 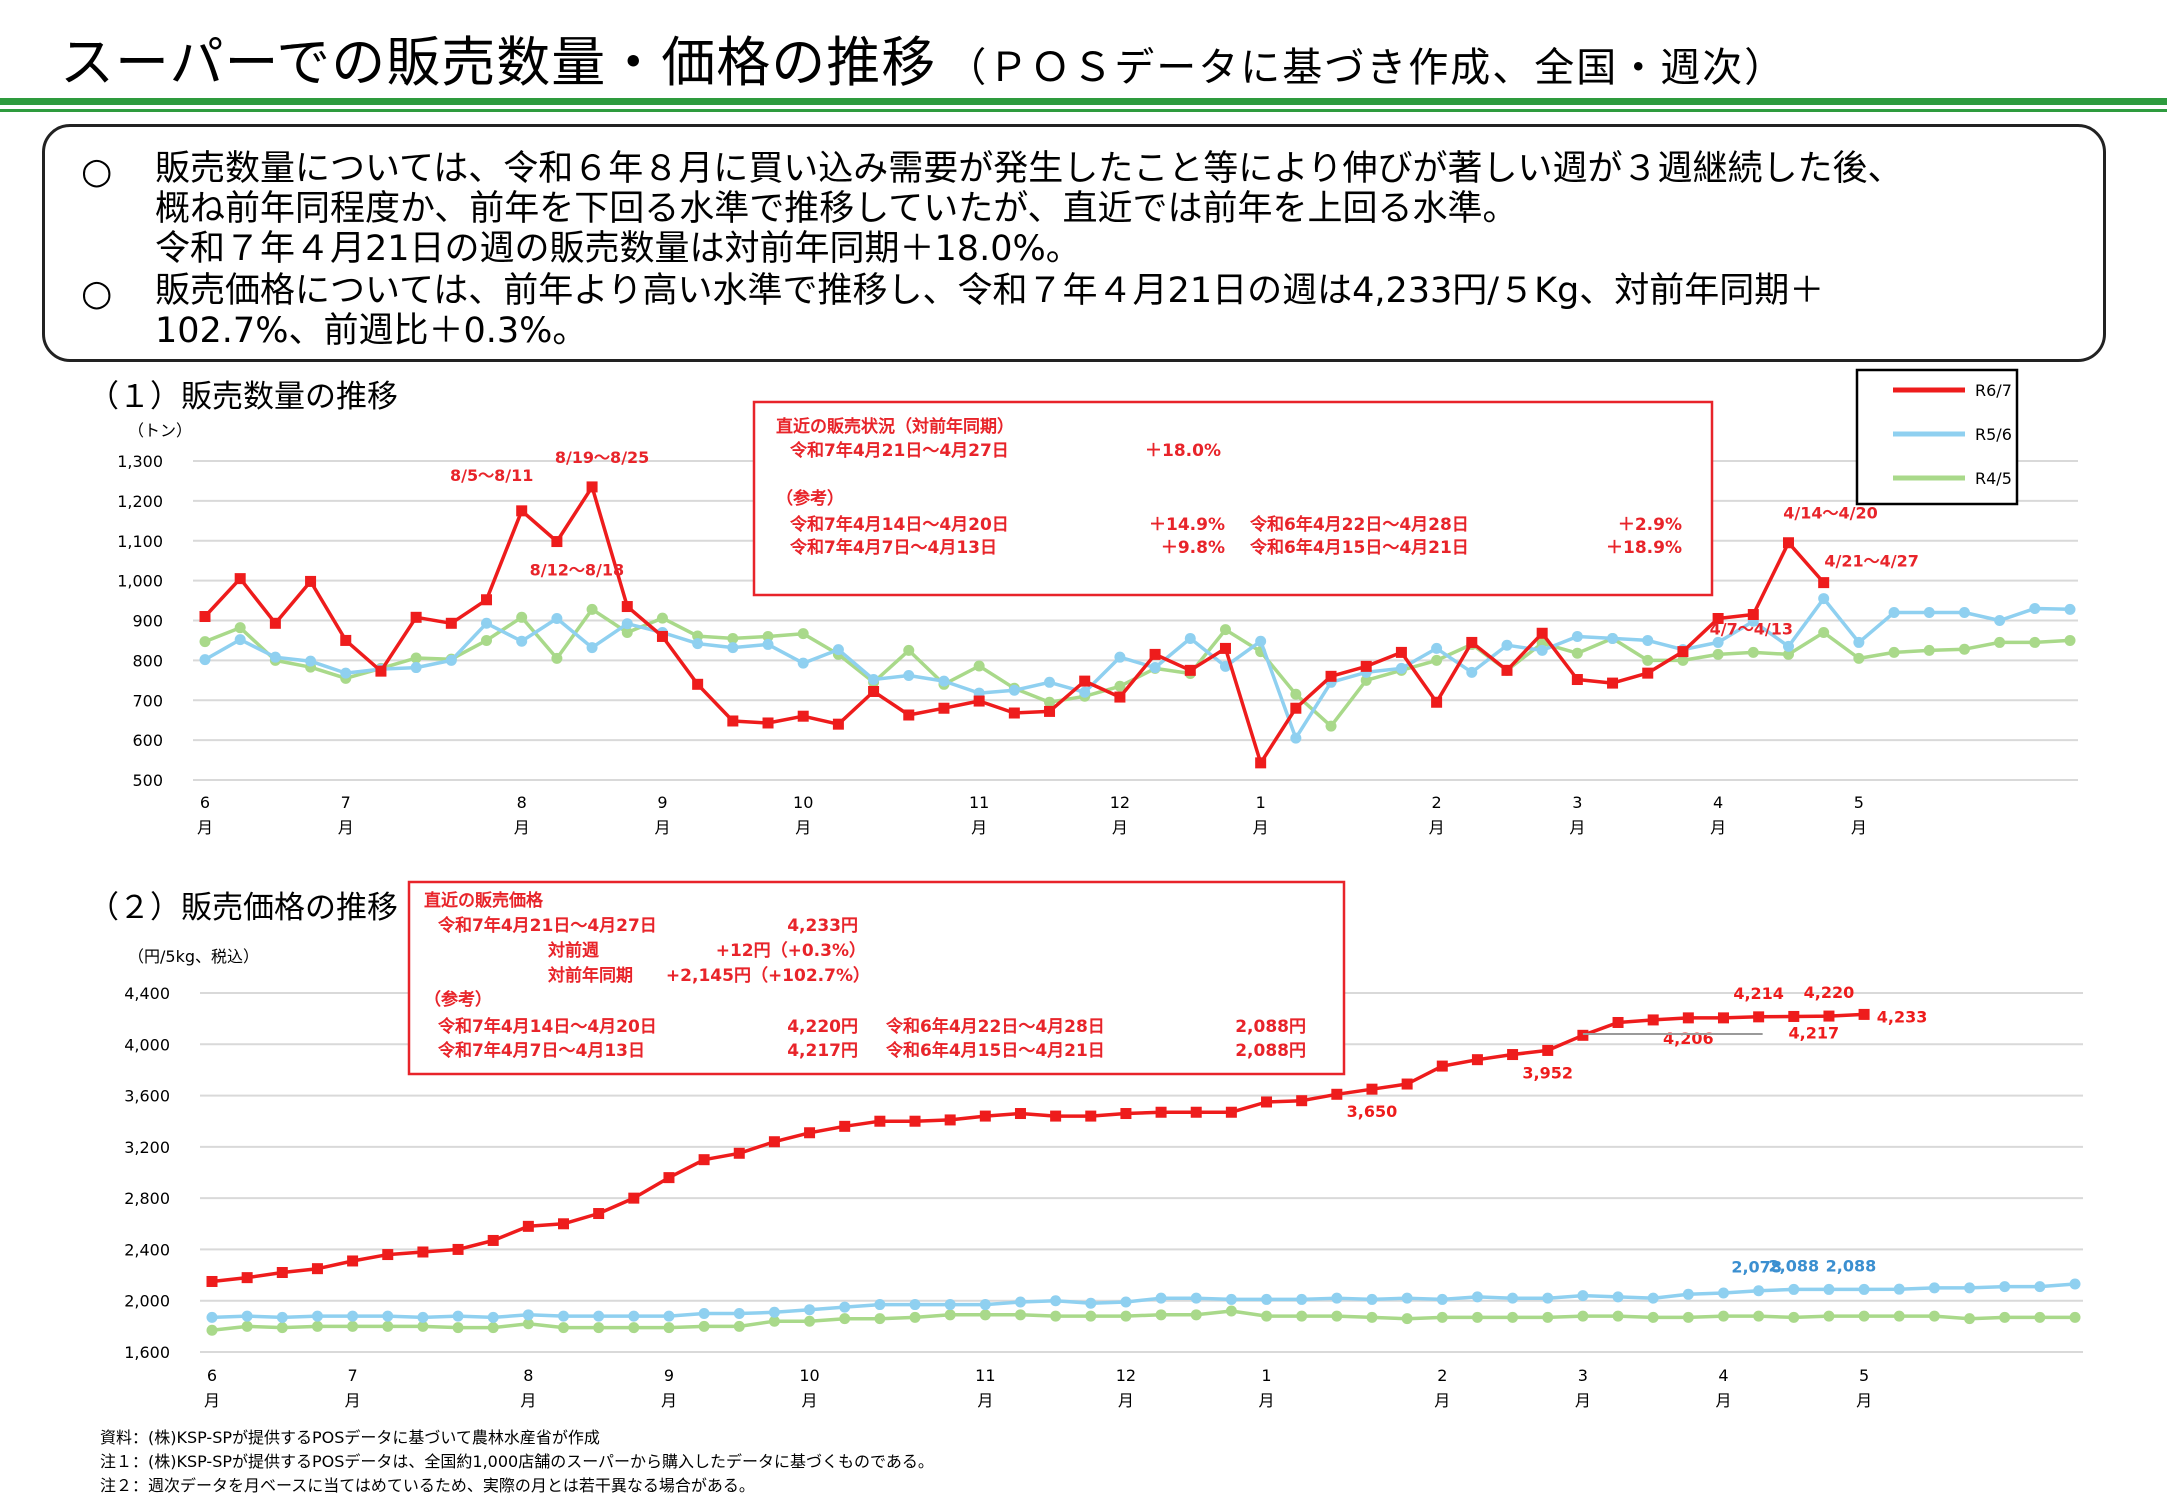 I want to click on y-tick-label: 600, so click(x=147, y=740).